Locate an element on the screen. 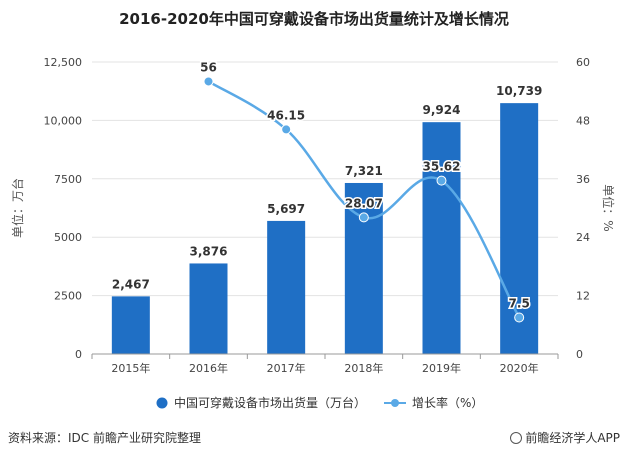 The width and height of the screenshot is (628, 457). line-value-label: 46.15 is located at coordinates (286, 115).